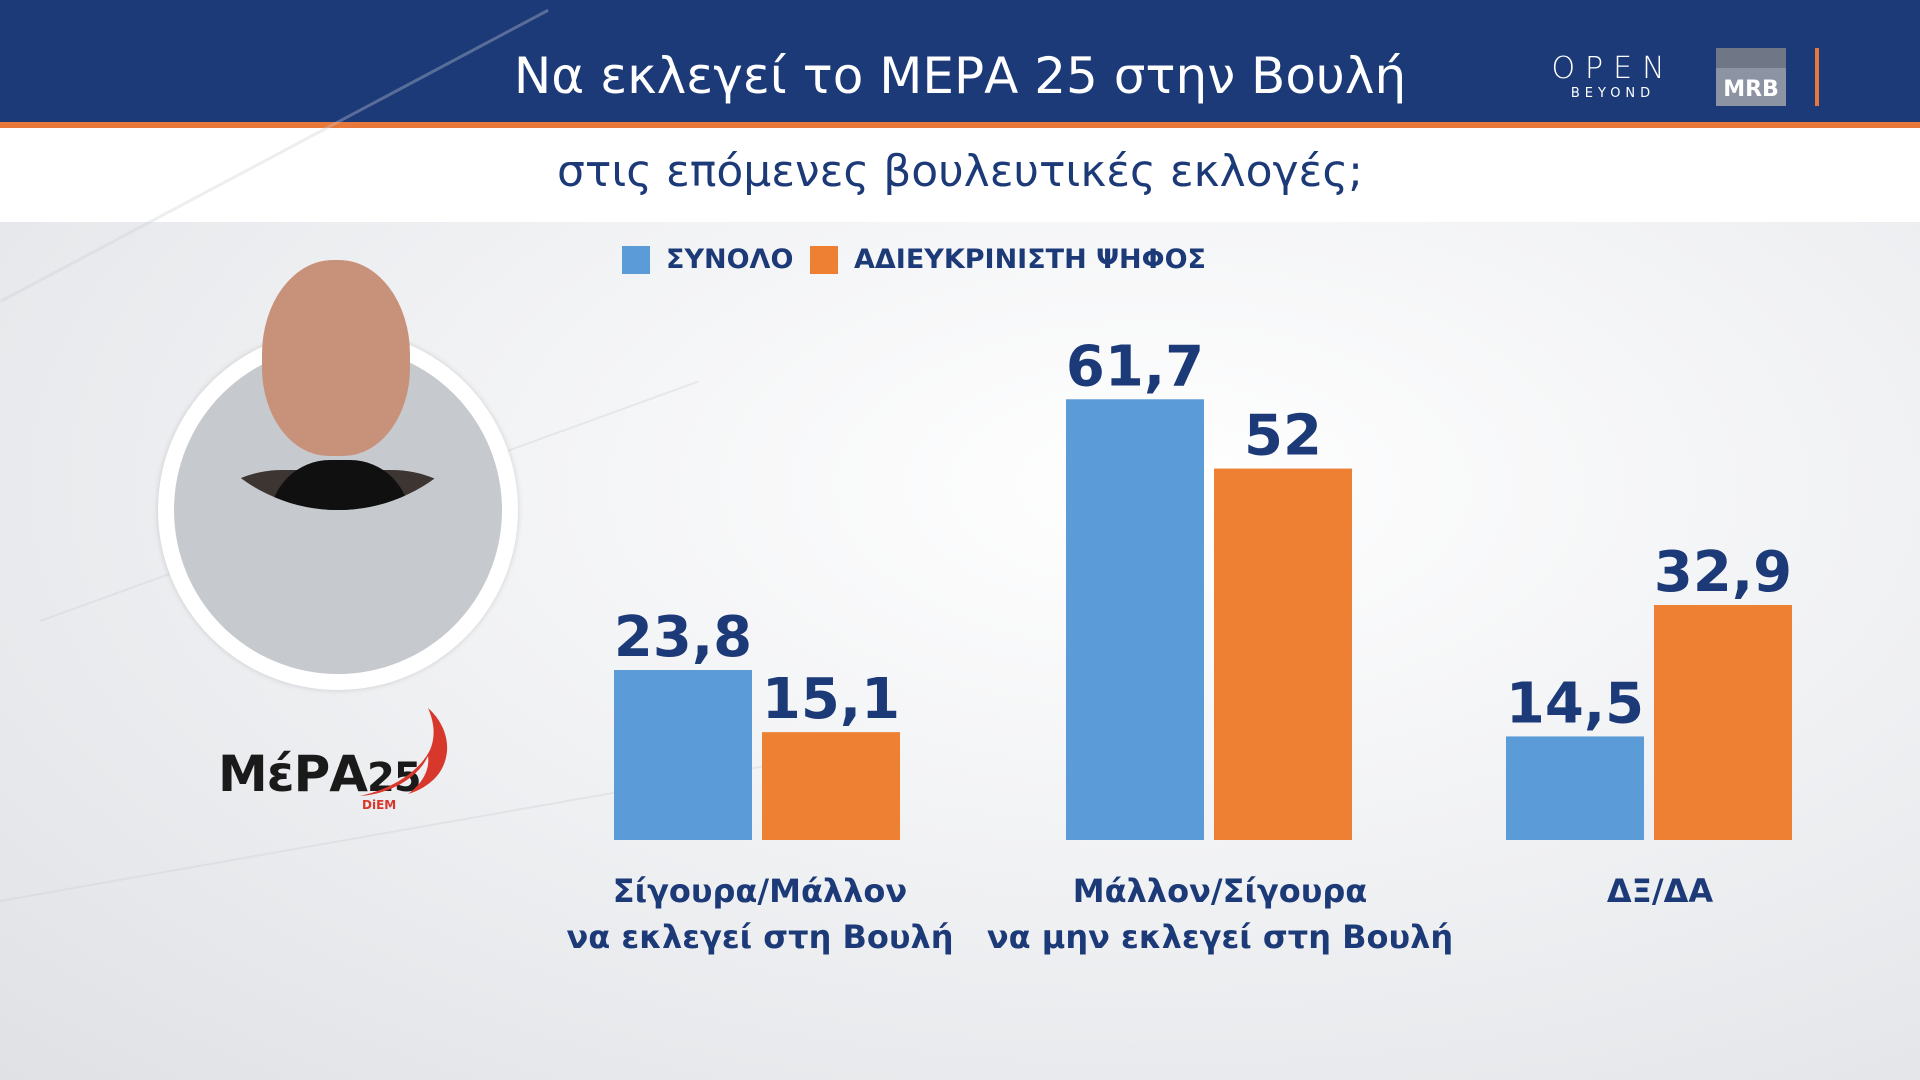 This screenshot has width=1920, height=1080. What do you see at coordinates (1135, 366) in the screenshot?
I see `data-label-total-2: 61,7` at bounding box center [1135, 366].